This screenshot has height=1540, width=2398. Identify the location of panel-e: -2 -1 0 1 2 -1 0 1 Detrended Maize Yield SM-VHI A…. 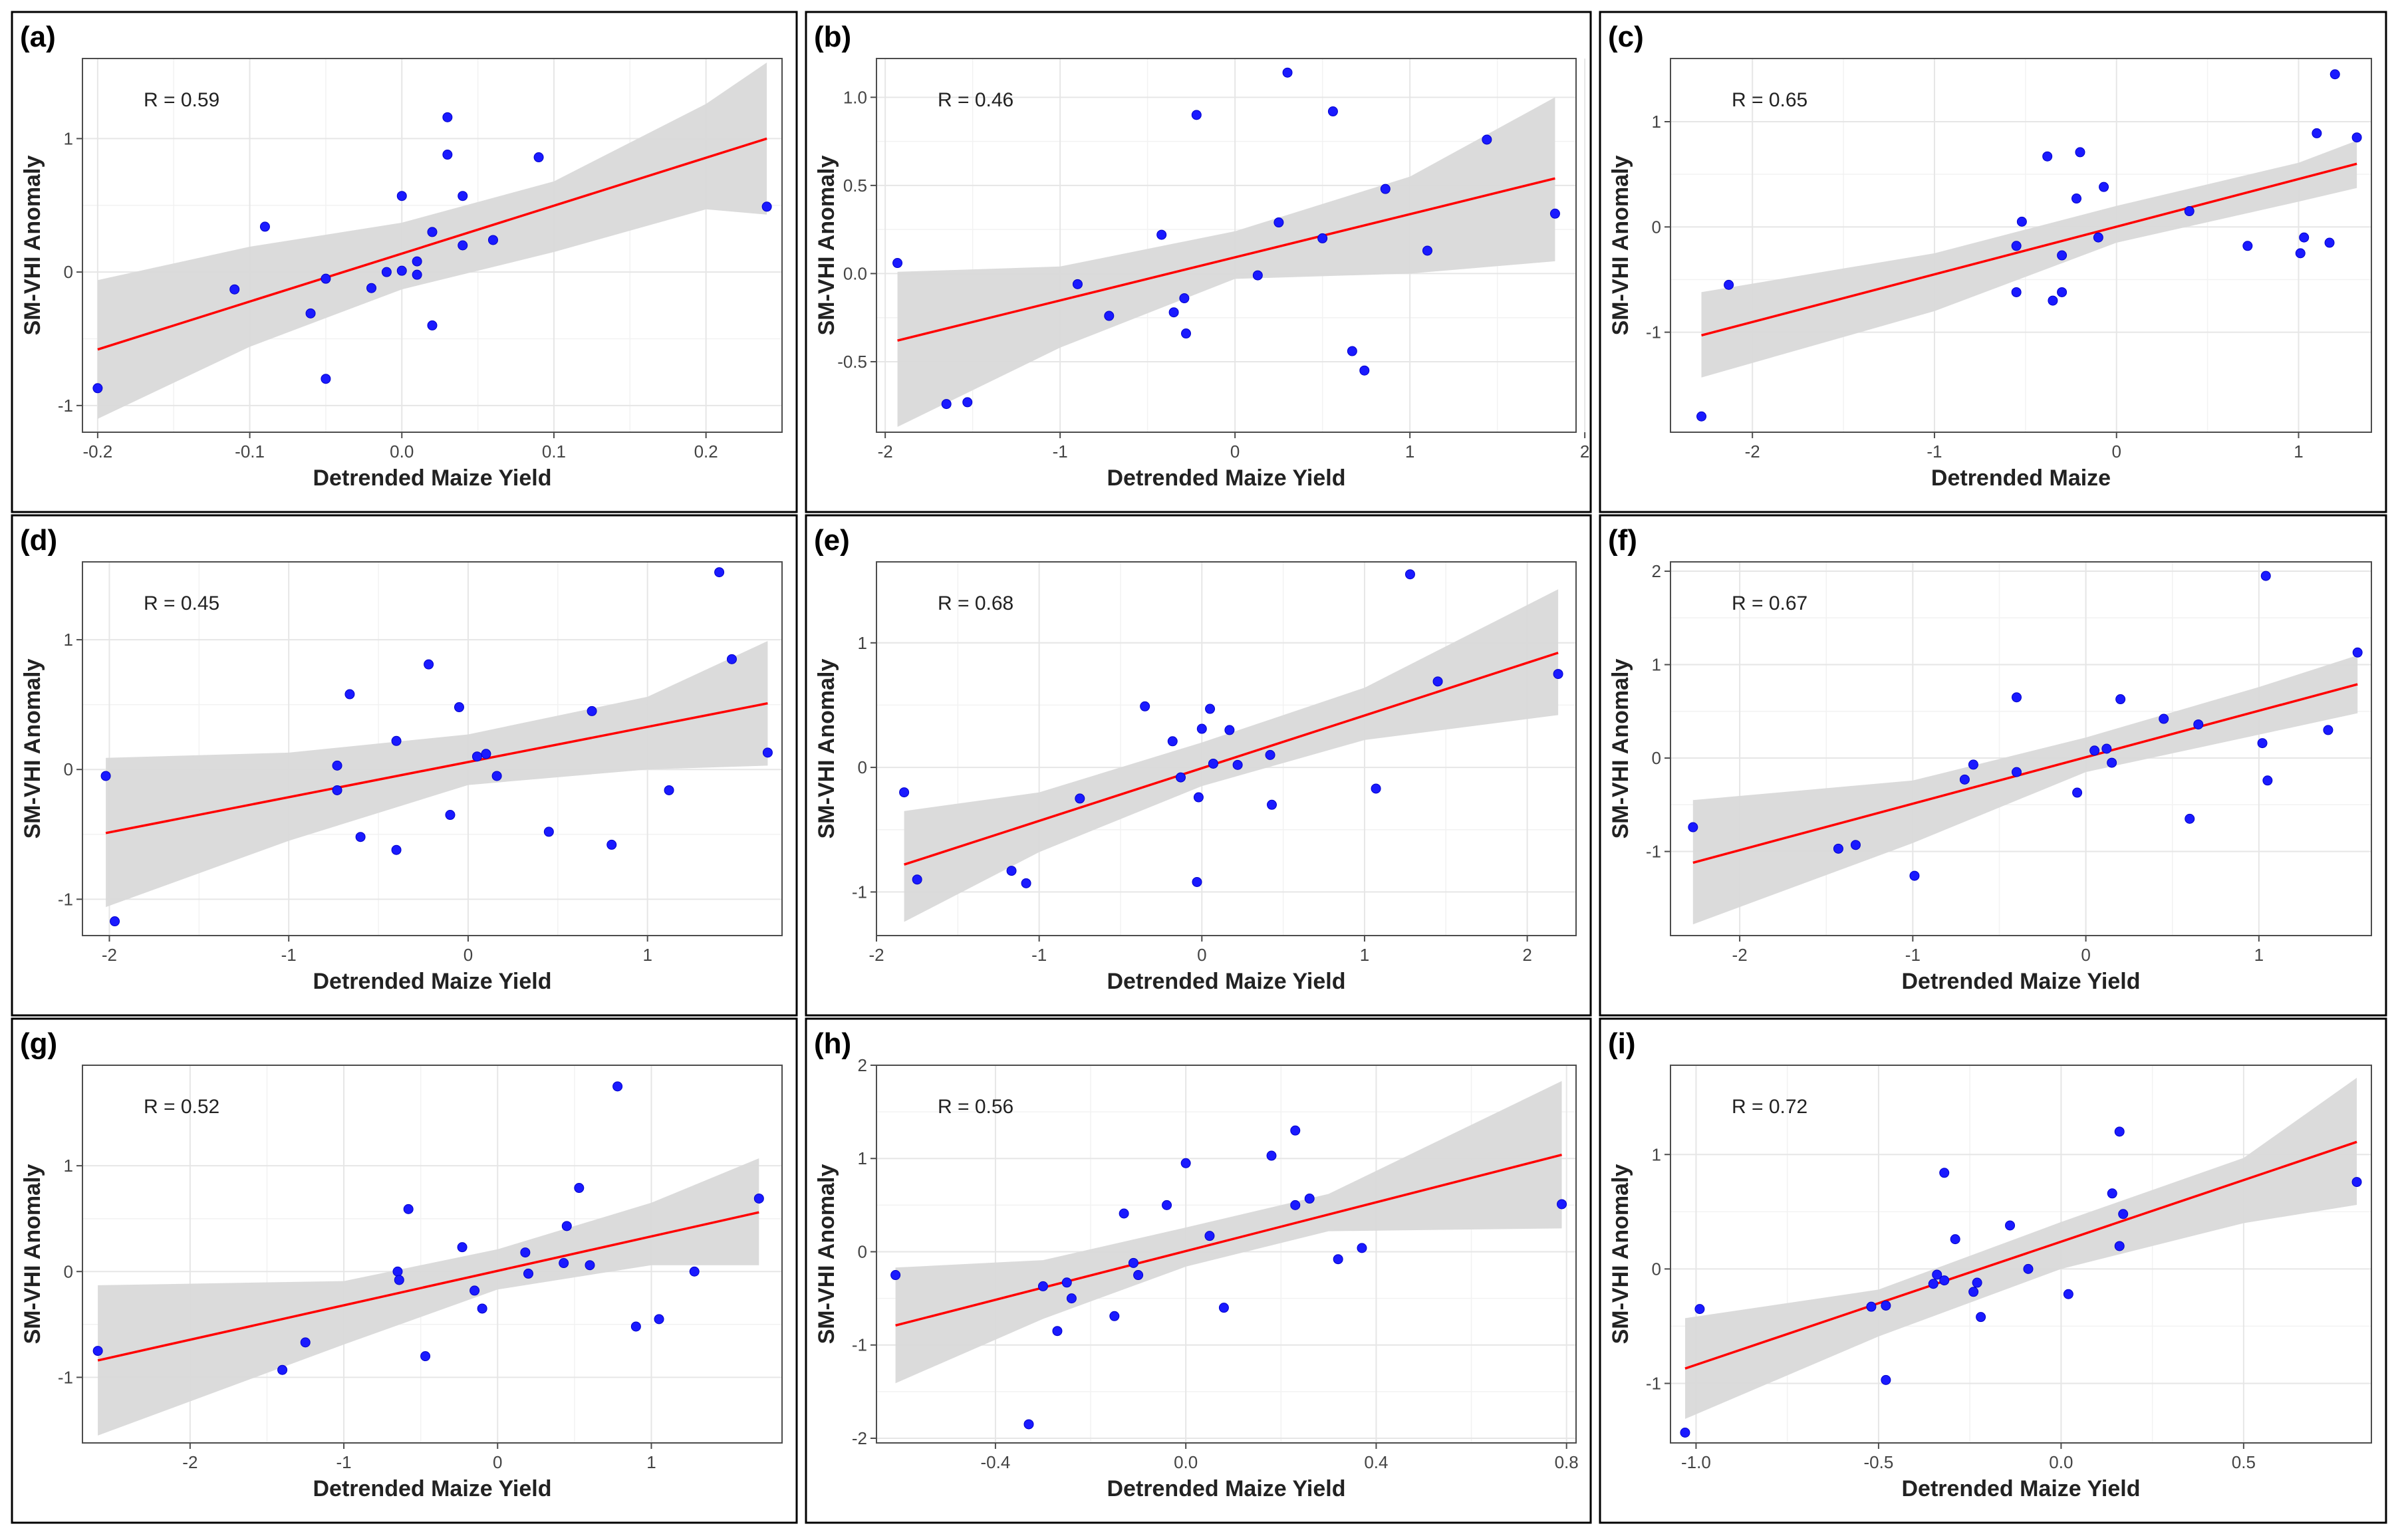
(1198, 765).